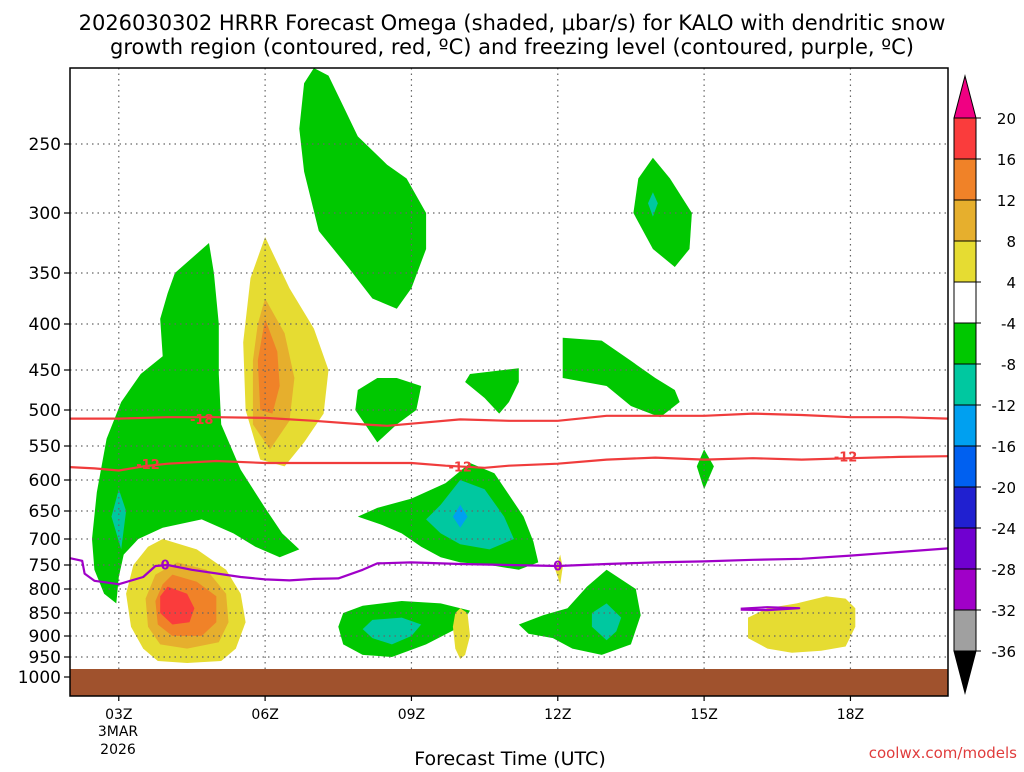 Image resolution: width=1024 pixels, height=772 pixels. Describe the element at coordinates (985, 384) in the screenshot. I see `colorbar: 20 16 12 8 4 -4 -8 -12 -16 -20 -24 -28 -32 -36` at that location.